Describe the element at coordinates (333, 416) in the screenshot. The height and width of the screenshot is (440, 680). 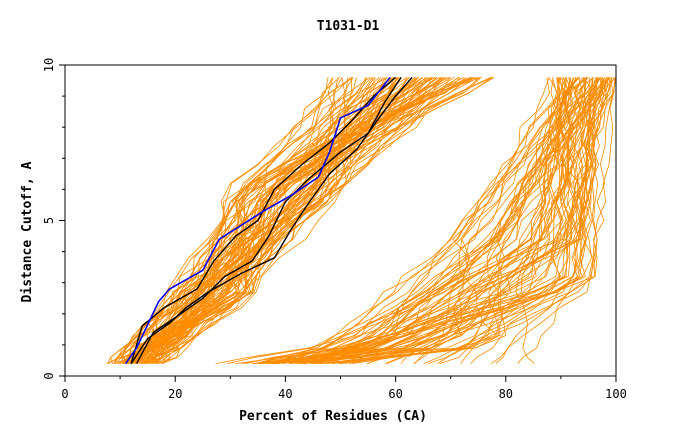
I see `x-axis-title: Percent of Residues (CA)` at that location.